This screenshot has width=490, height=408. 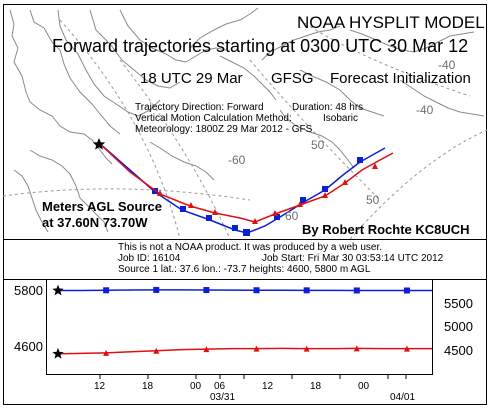 What do you see at coordinates (149, 258) in the screenshot?
I see `job-id: Job ID: 16104` at bounding box center [149, 258].